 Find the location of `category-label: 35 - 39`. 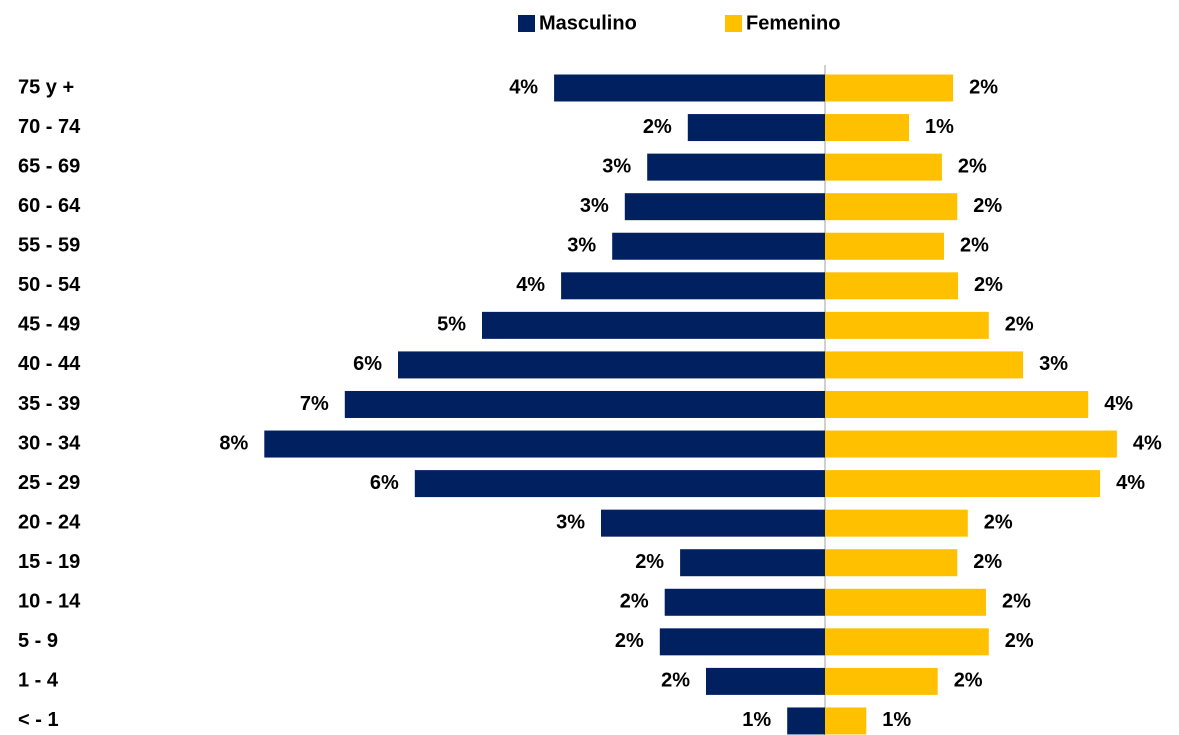

category-label: 35 - 39 is located at coordinates (49, 404).